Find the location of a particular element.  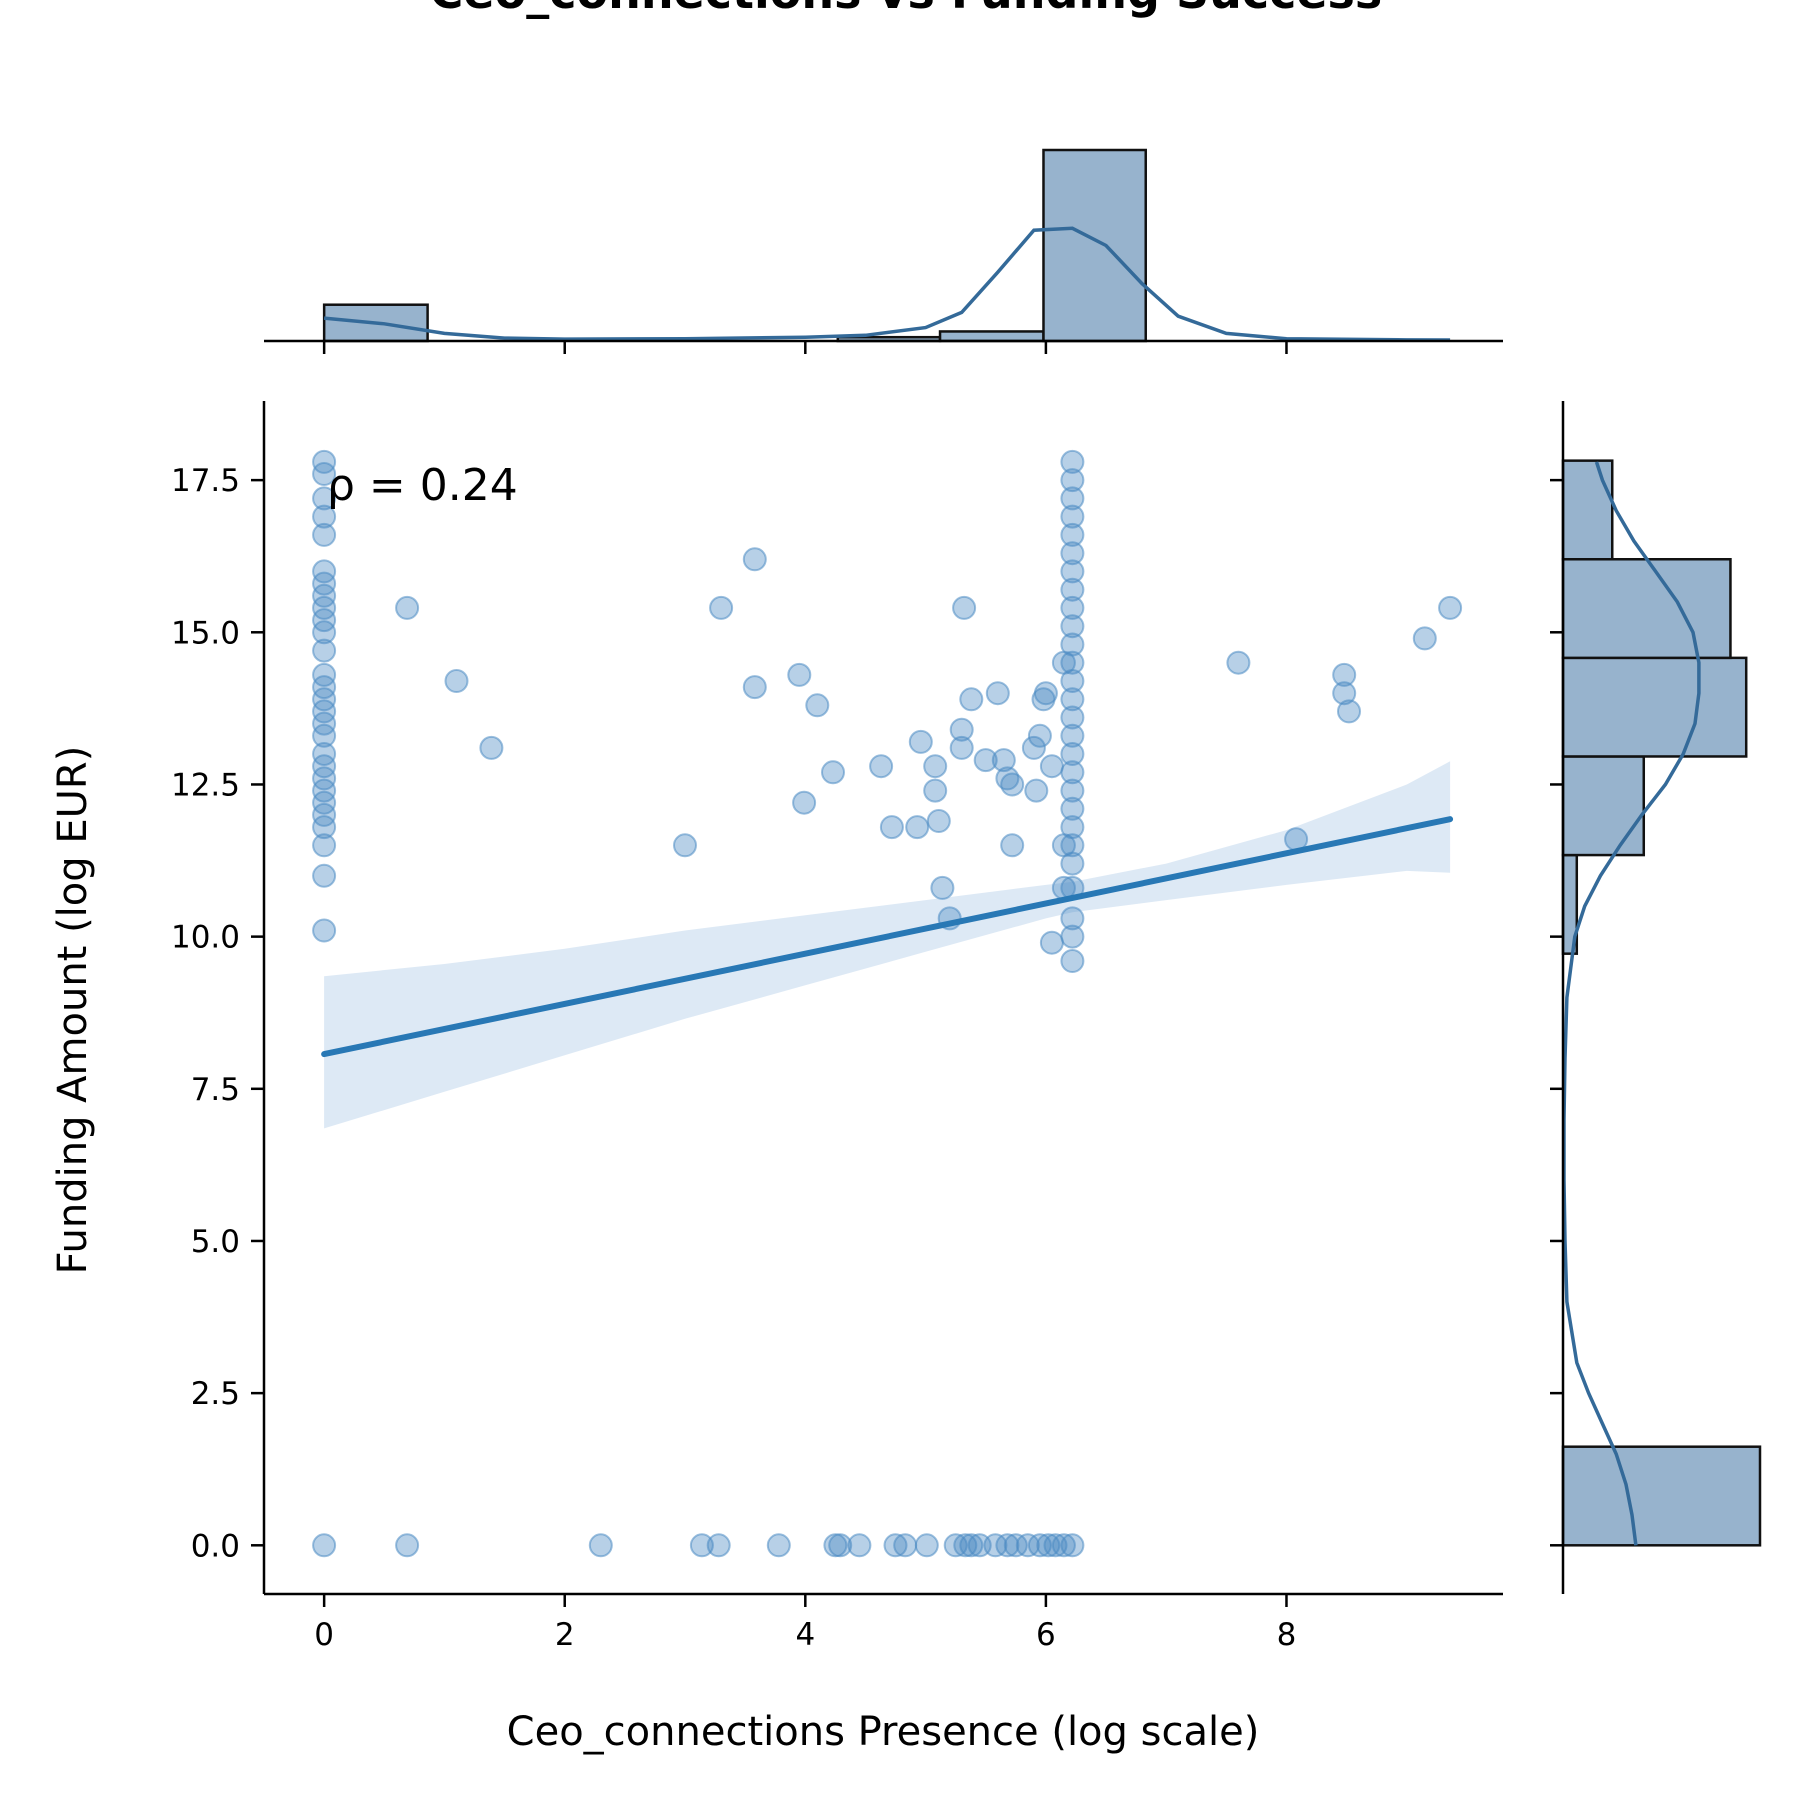

y-tick-label: 7.5 is located at coordinates (215, 1090).